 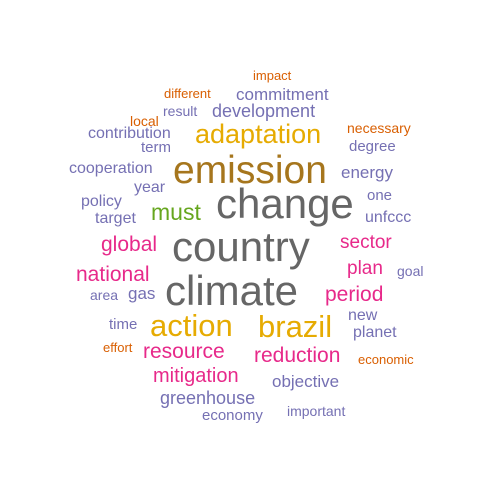 I want to click on word-one: one, so click(x=380, y=195).